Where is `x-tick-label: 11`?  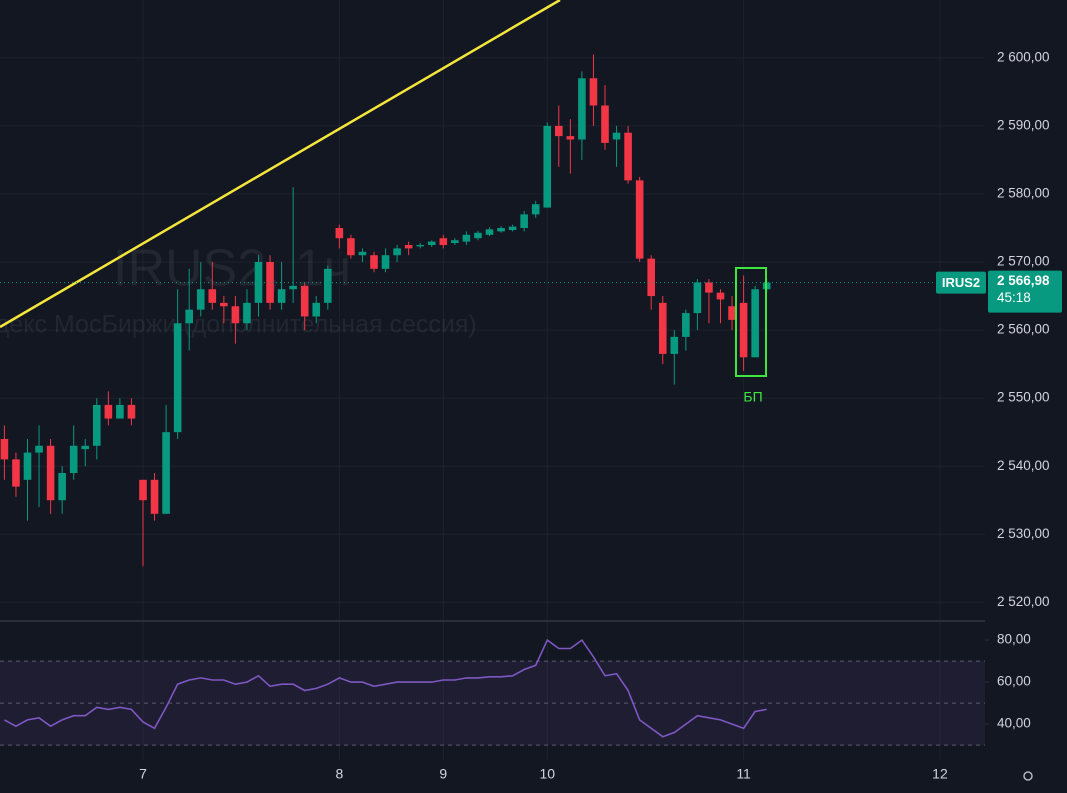 x-tick-label: 11 is located at coordinates (743, 774).